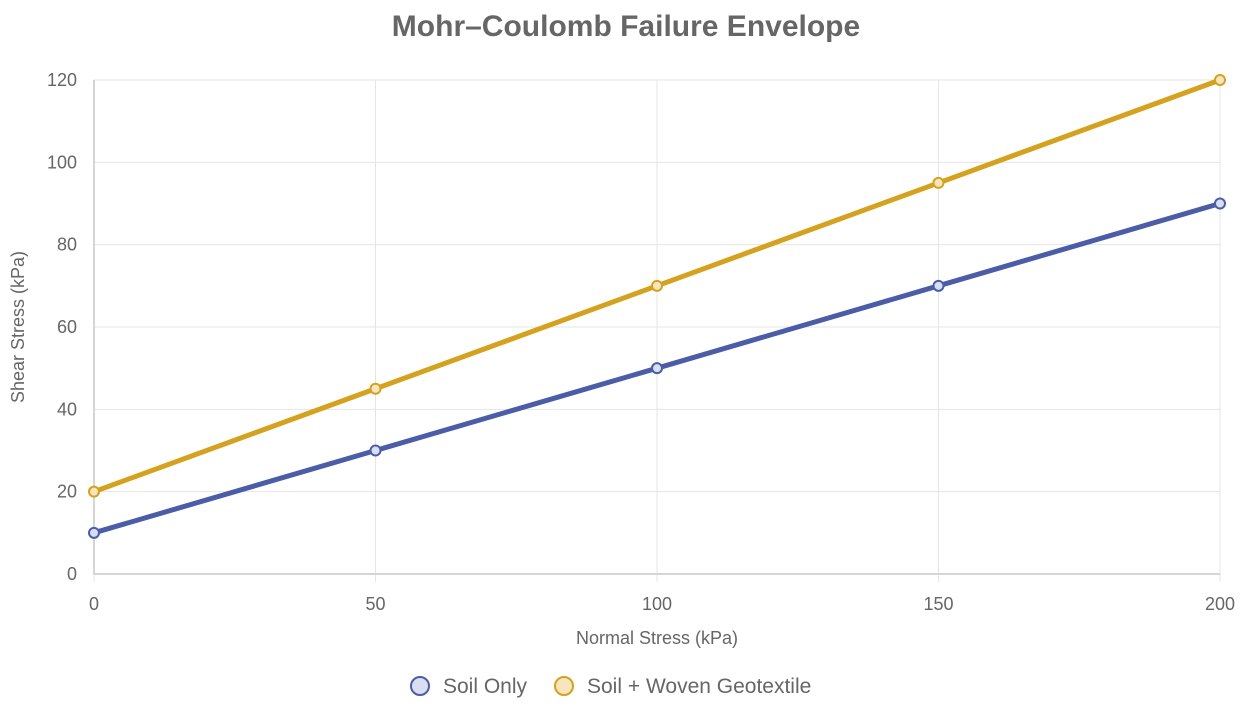  What do you see at coordinates (485, 686) in the screenshot?
I see `legend-label-0: Soil Only` at bounding box center [485, 686].